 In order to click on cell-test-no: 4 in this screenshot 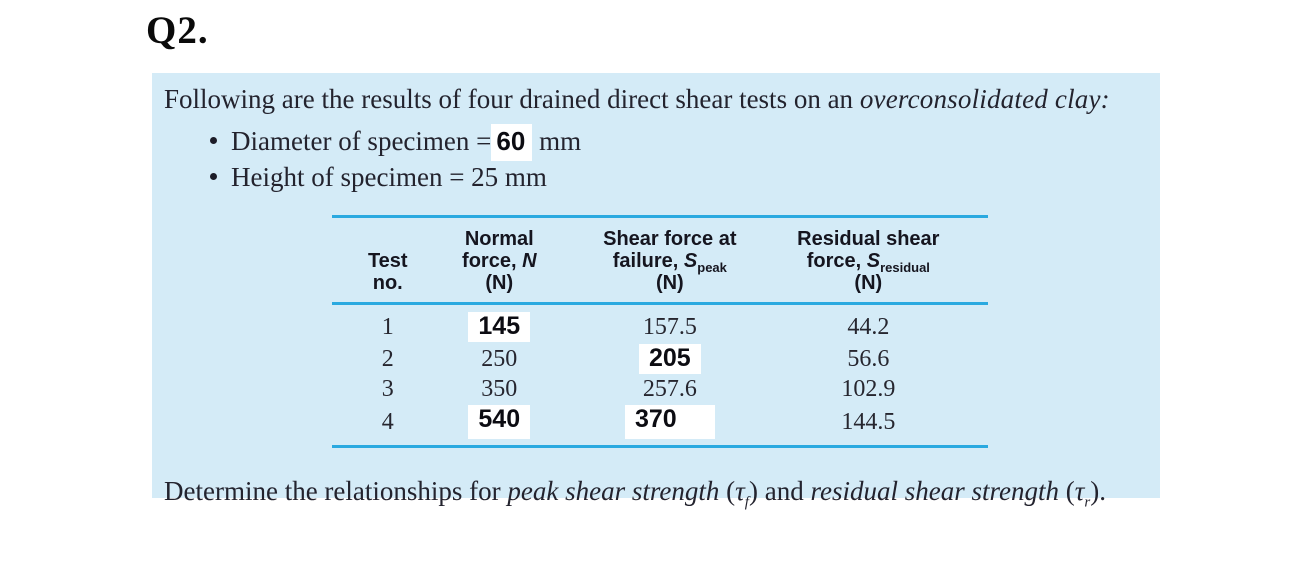, I will do `click(387, 421)`.